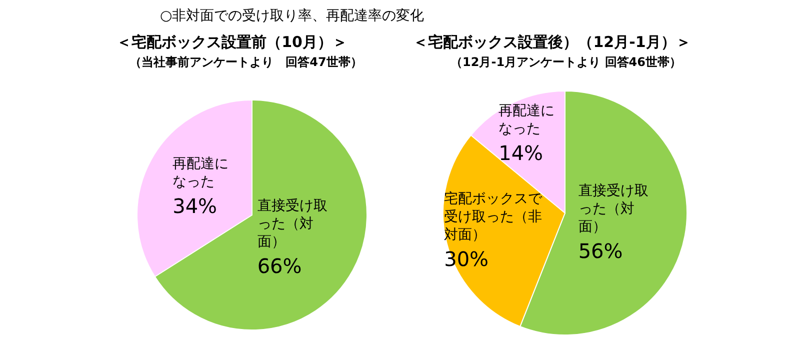 The image size is (800, 350). What do you see at coordinates (246, 62) in the screenshot?
I see `chart-subtitle: （当社事前アンケートより 回答47世帯）` at bounding box center [246, 62].